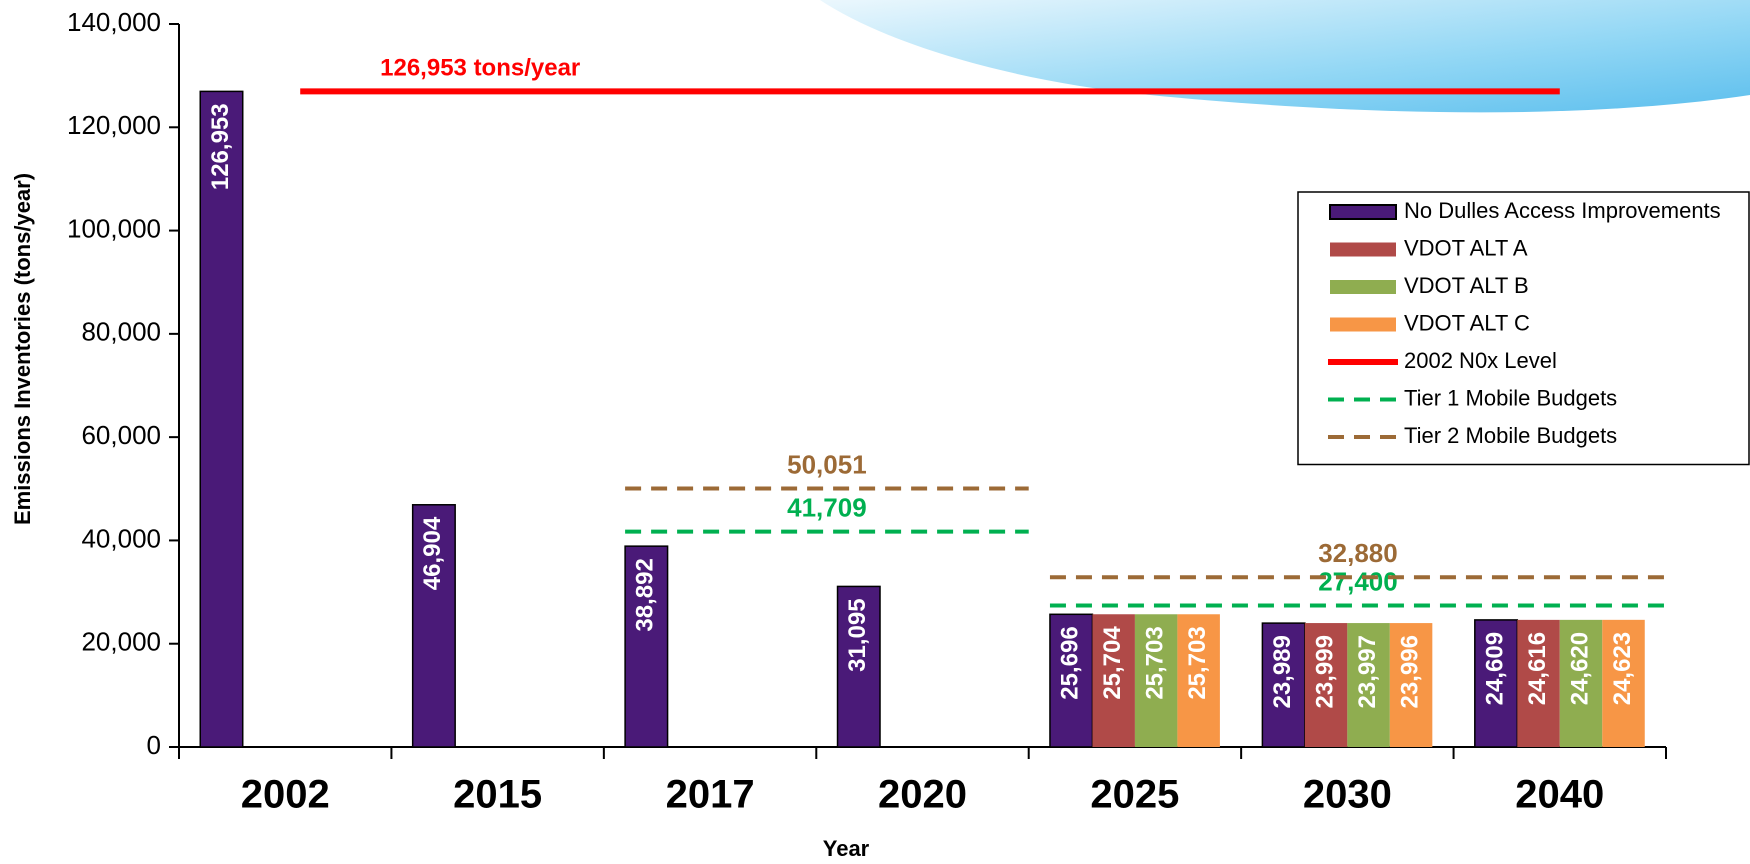 The image size is (1750, 864). What do you see at coordinates (154, 745) in the screenshot?
I see `y-tick-label: 0` at bounding box center [154, 745].